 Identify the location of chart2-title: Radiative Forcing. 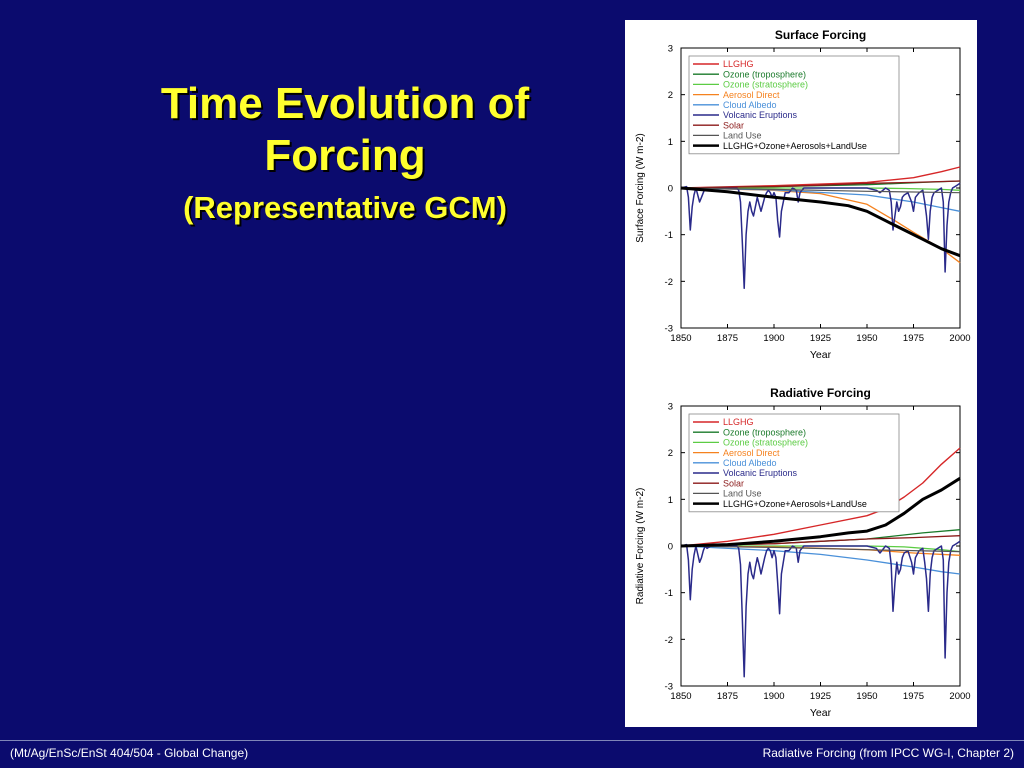
(820, 393).